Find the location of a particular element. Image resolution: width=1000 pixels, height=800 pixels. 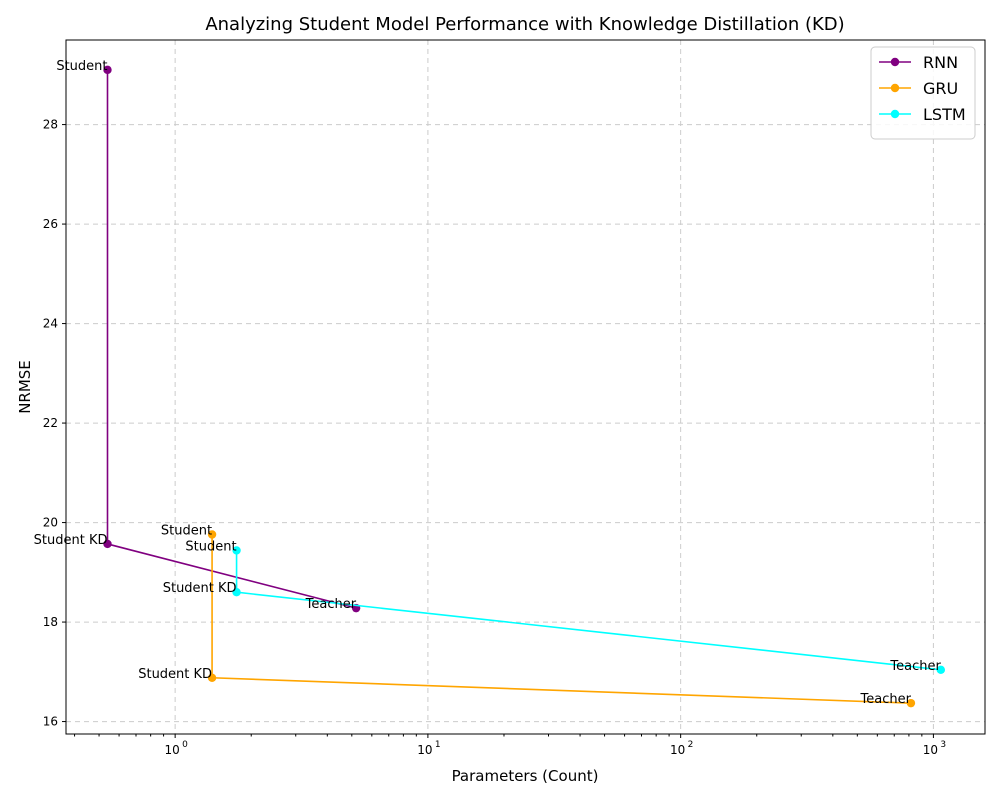

legend-label: LSTM is located at coordinates (944, 114).